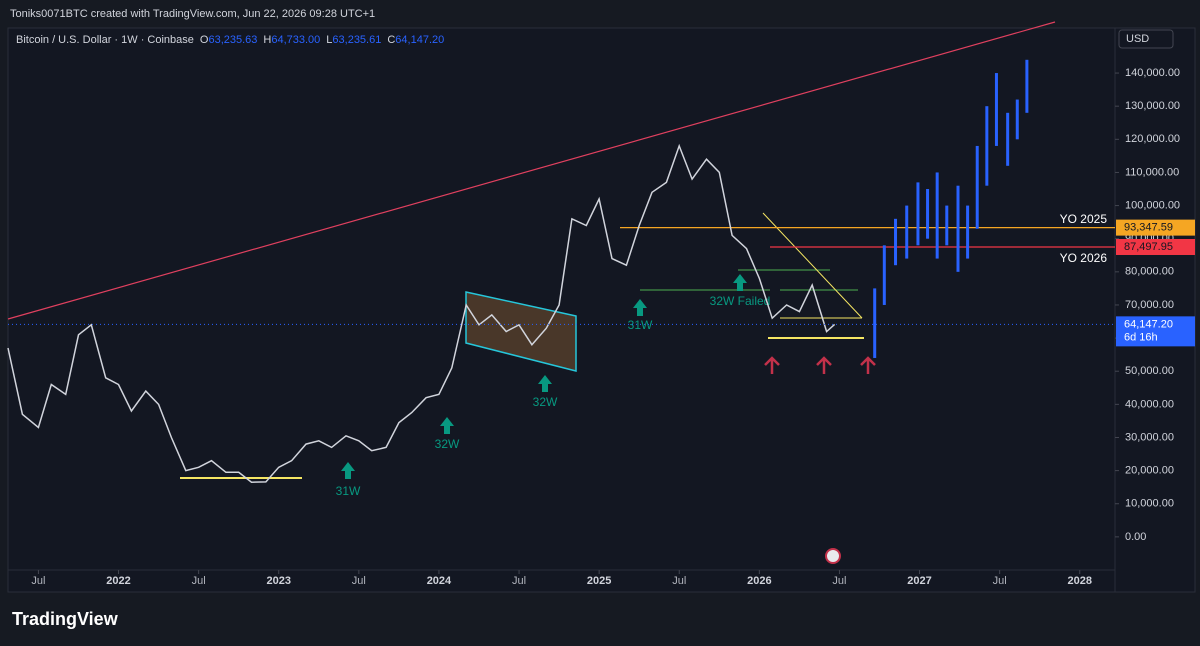 This screenshot has width=1200, height=646. What do you see at coordinates (1149, 471) in the screenshot?
I see `y-tick-label: 20,000.00` at bounding box center [1149, 471].